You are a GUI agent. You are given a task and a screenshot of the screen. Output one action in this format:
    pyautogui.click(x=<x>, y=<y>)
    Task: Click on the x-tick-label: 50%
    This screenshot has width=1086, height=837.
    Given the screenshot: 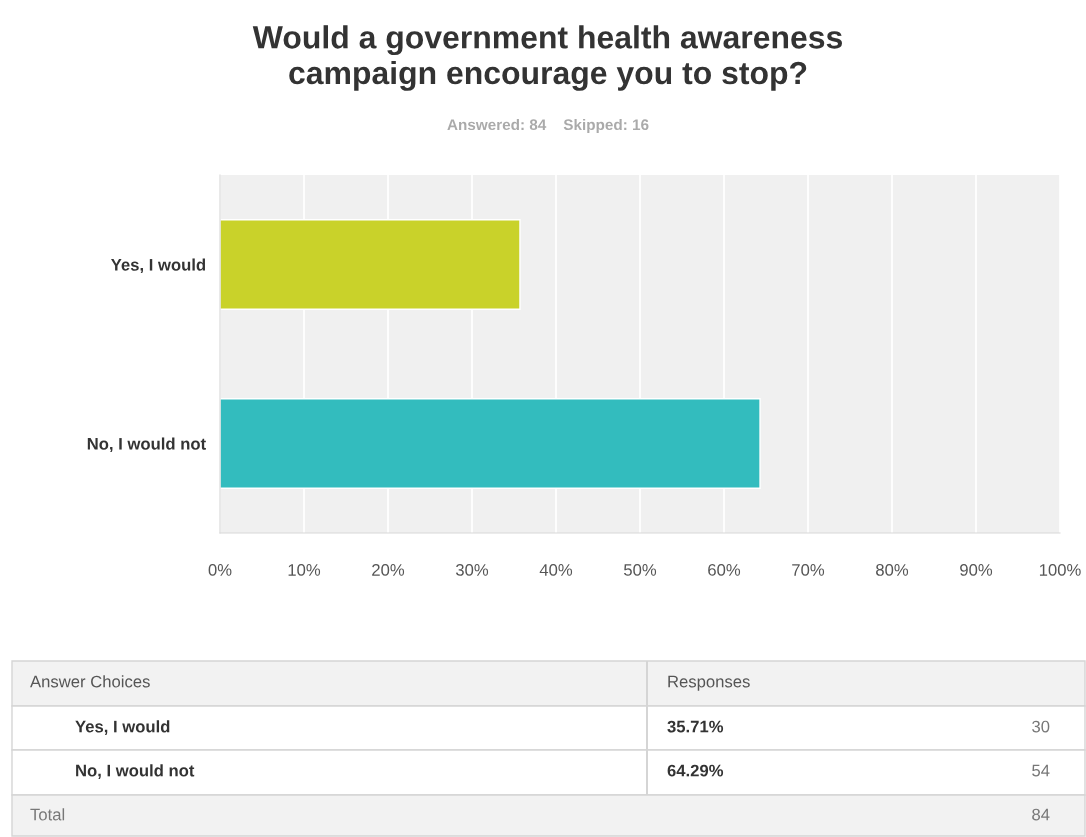 What is the action you would take?
    pyautogui.click(x=640, y=570)
    